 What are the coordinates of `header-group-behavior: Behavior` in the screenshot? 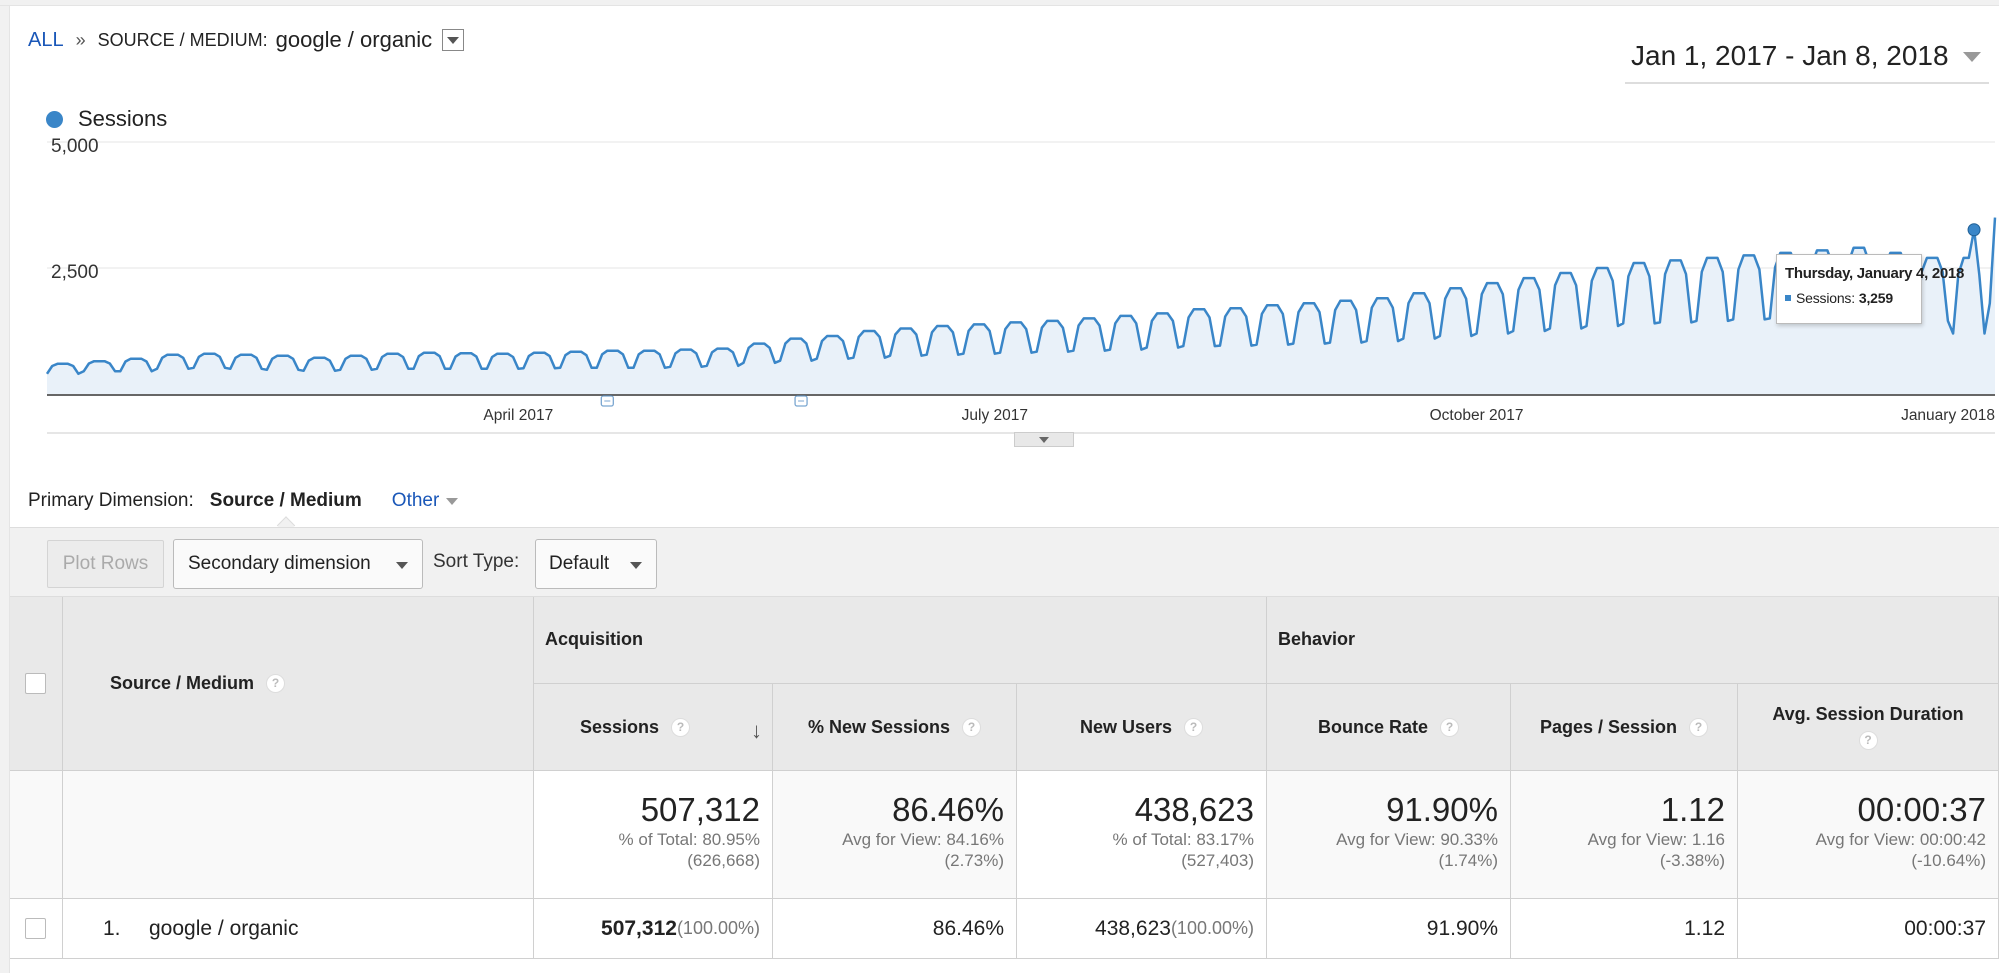 It's located at (1633, 640).